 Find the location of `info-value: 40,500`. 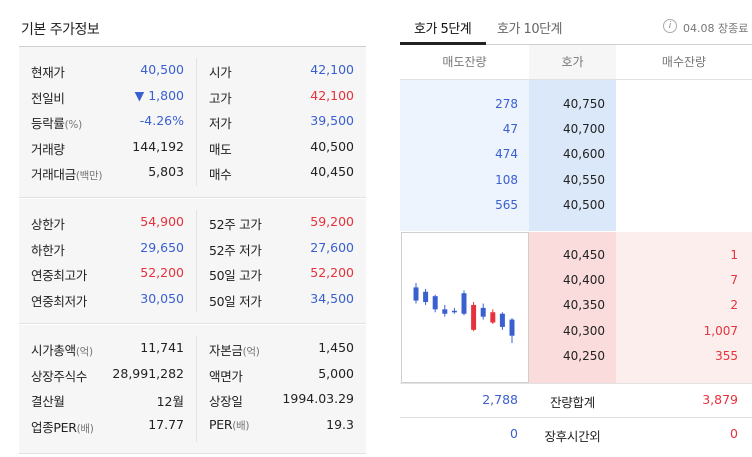

info-value: 40,500 is located at coordinates (332, 146).